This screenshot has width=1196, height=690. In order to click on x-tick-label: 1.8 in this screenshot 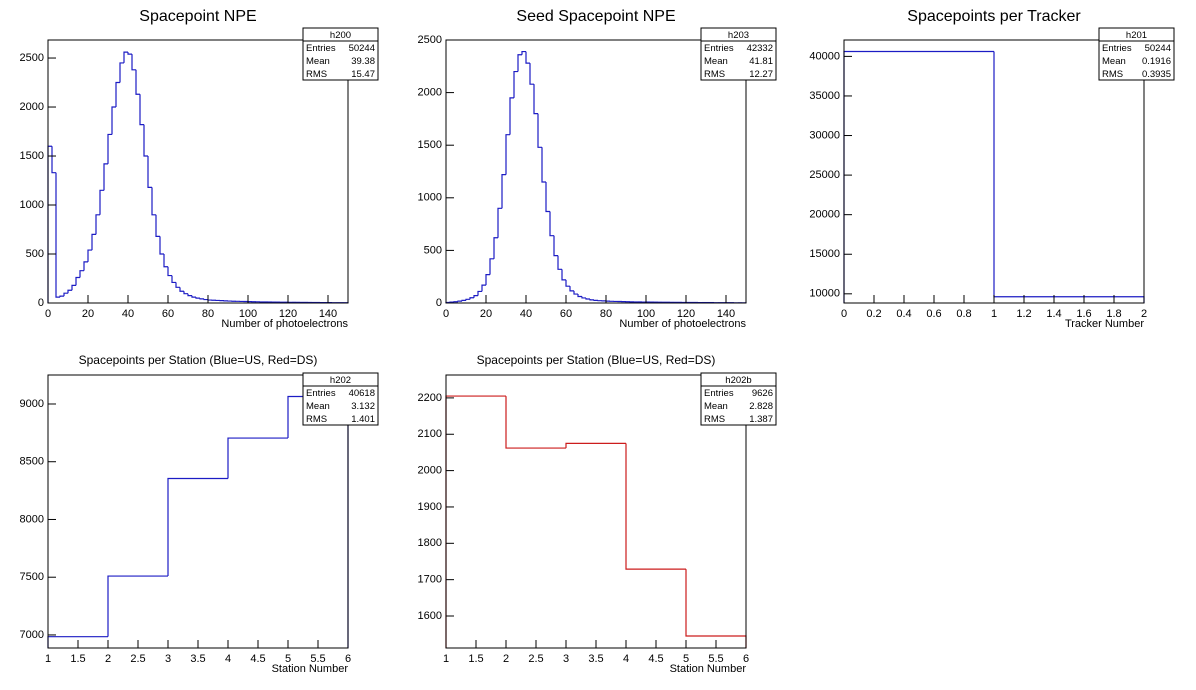, I will do `click(1113, 314)`.